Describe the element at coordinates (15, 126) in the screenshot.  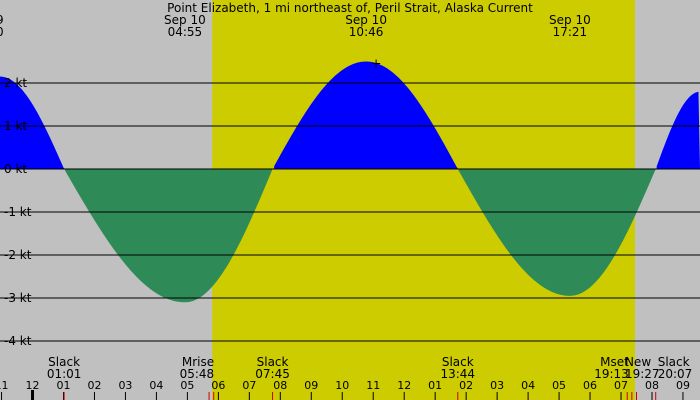
I see `y-tick-label: 1 kt` at that location.